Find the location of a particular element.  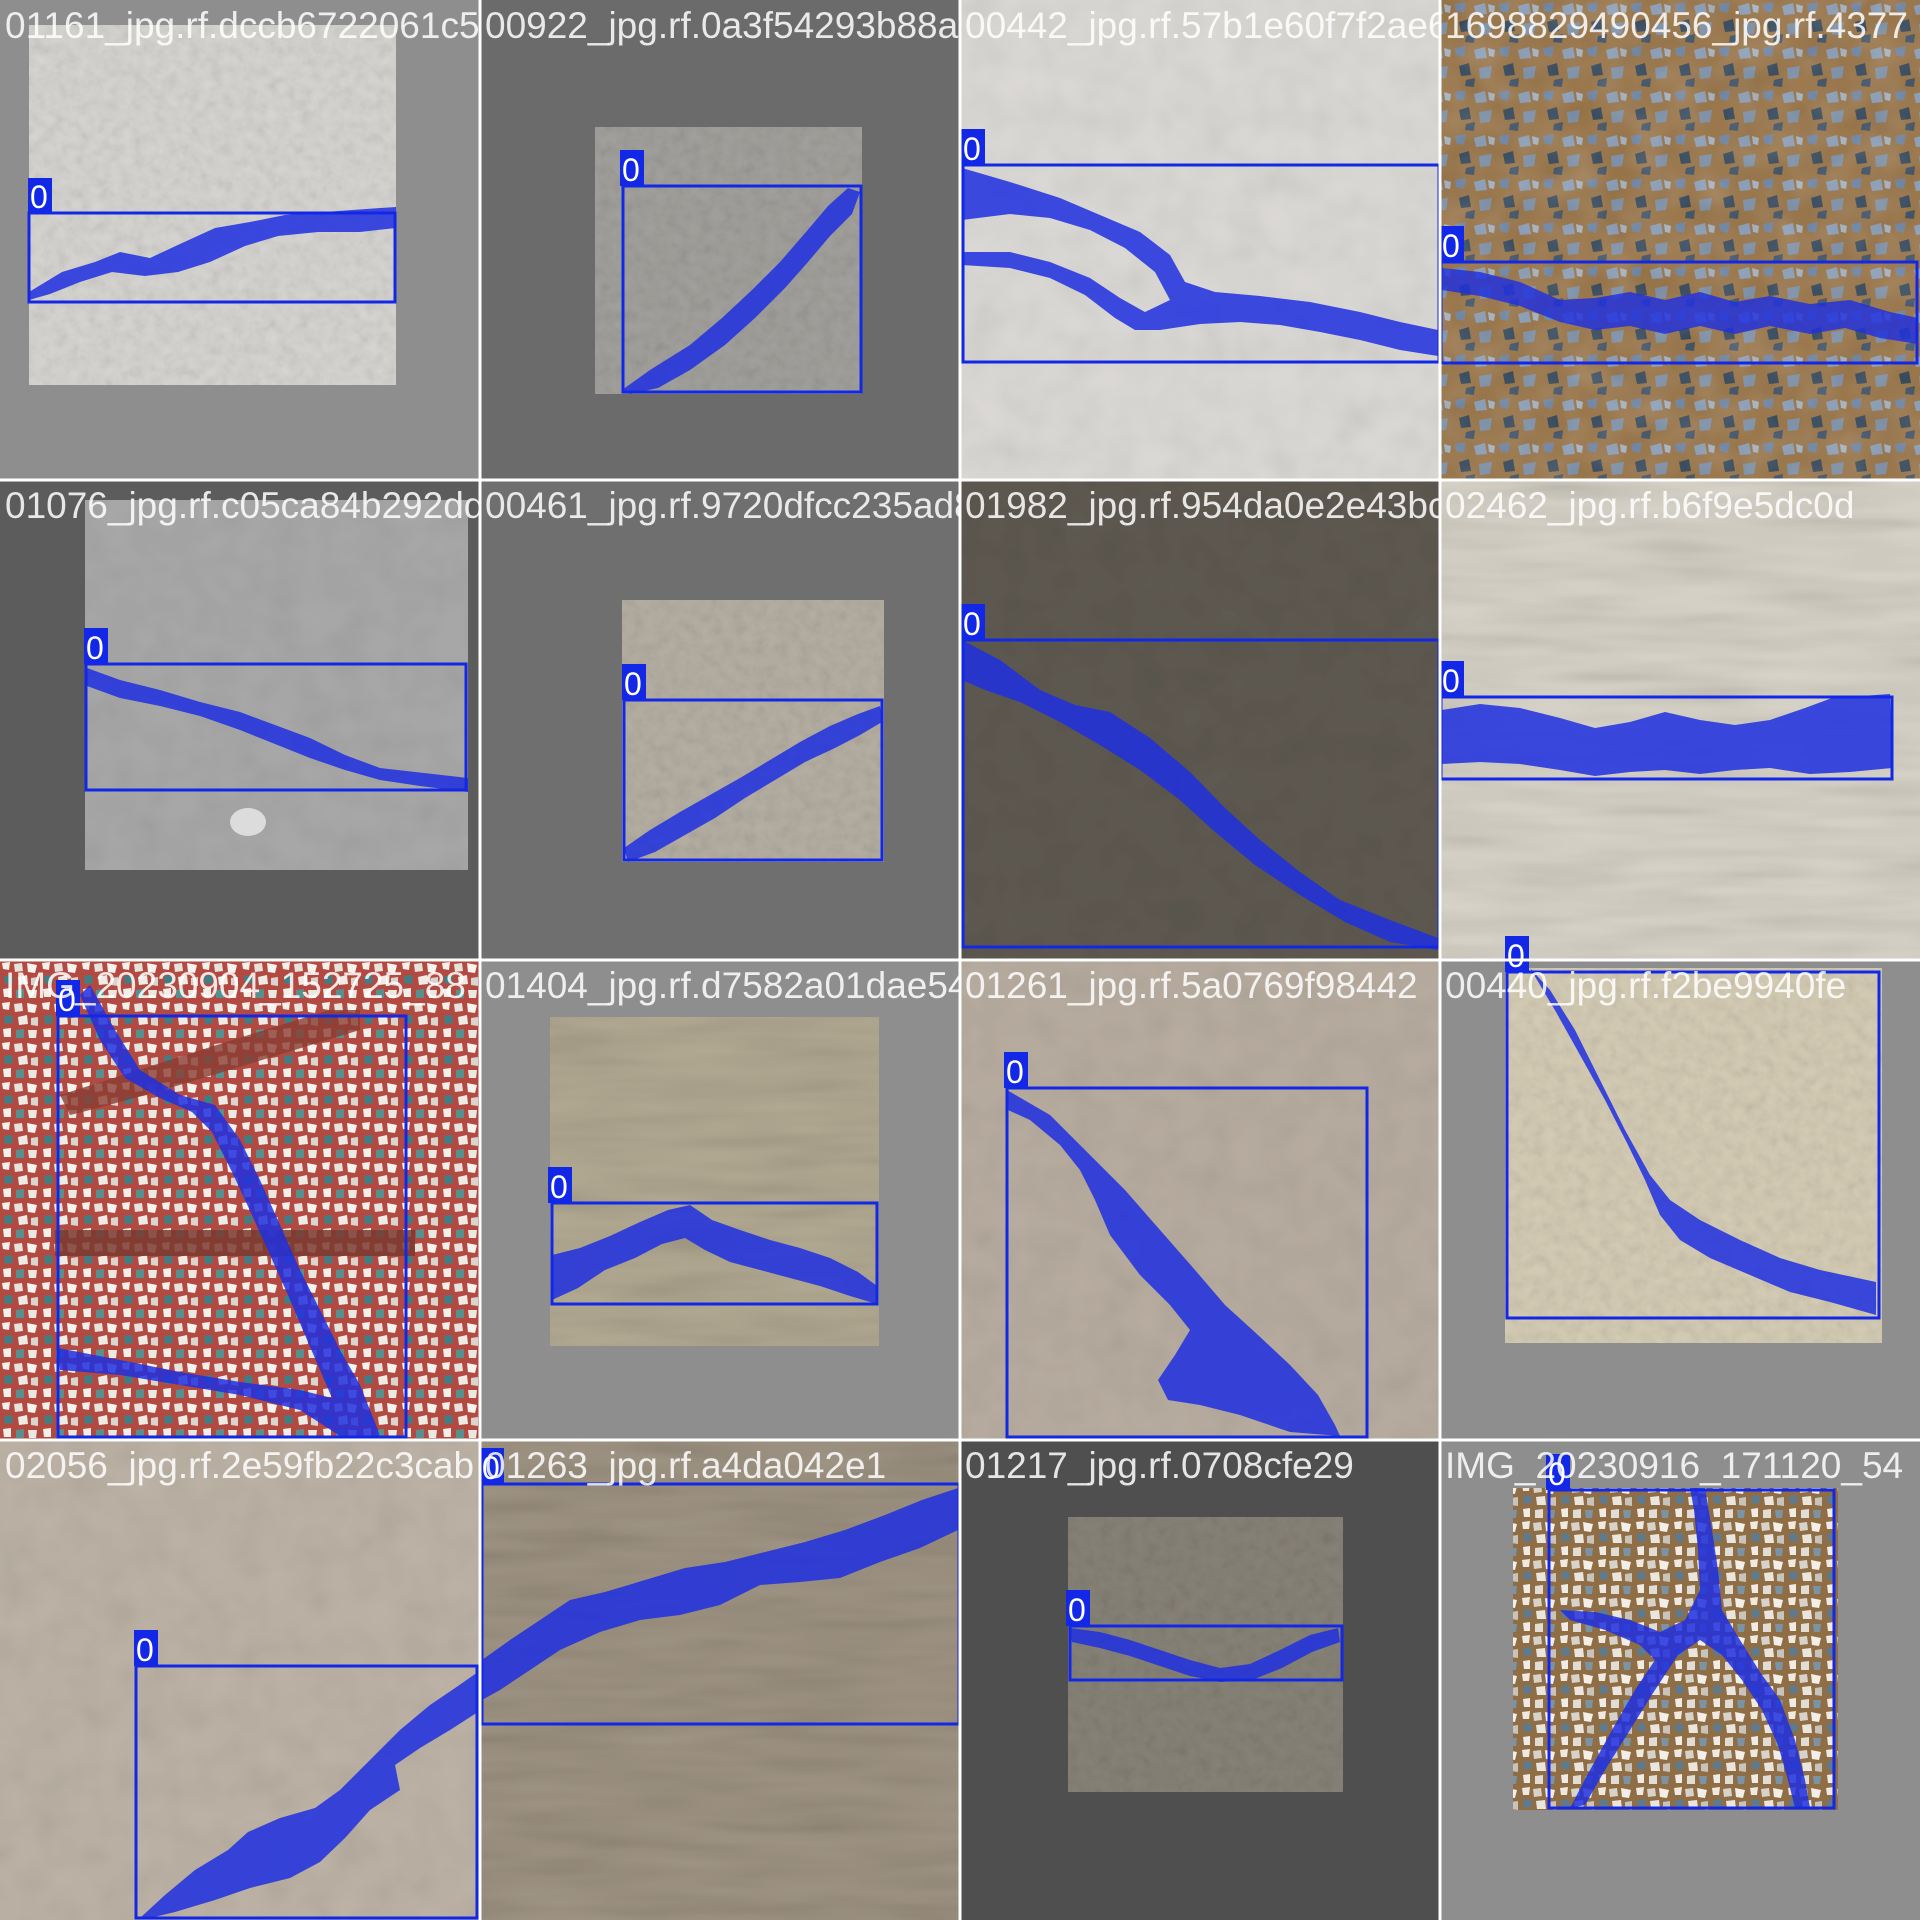

tile-filename: 02462_jpg.rf.b6f9e5dc0d is located at coordinates (1649, 505).